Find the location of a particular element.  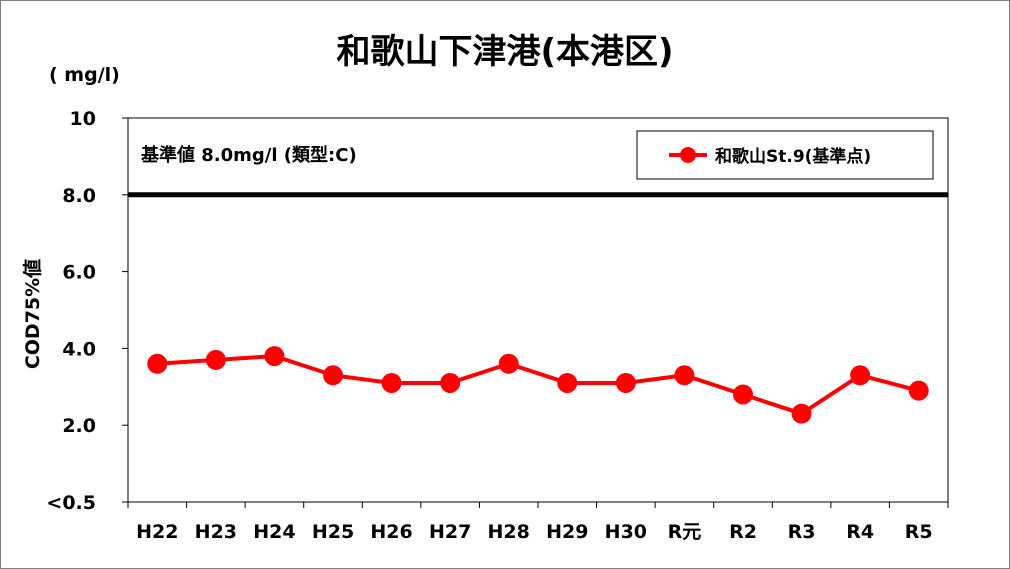

x-tick-label: H22 is located at coordinates (157, 532).